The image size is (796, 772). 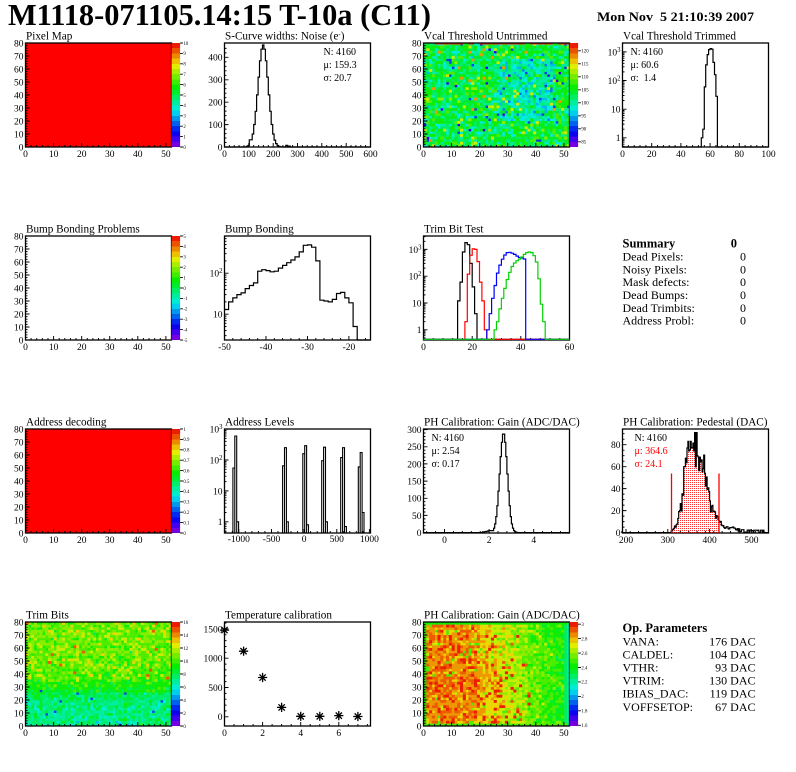 I want to click on svg-text: -20, so click(x=349, y=348).